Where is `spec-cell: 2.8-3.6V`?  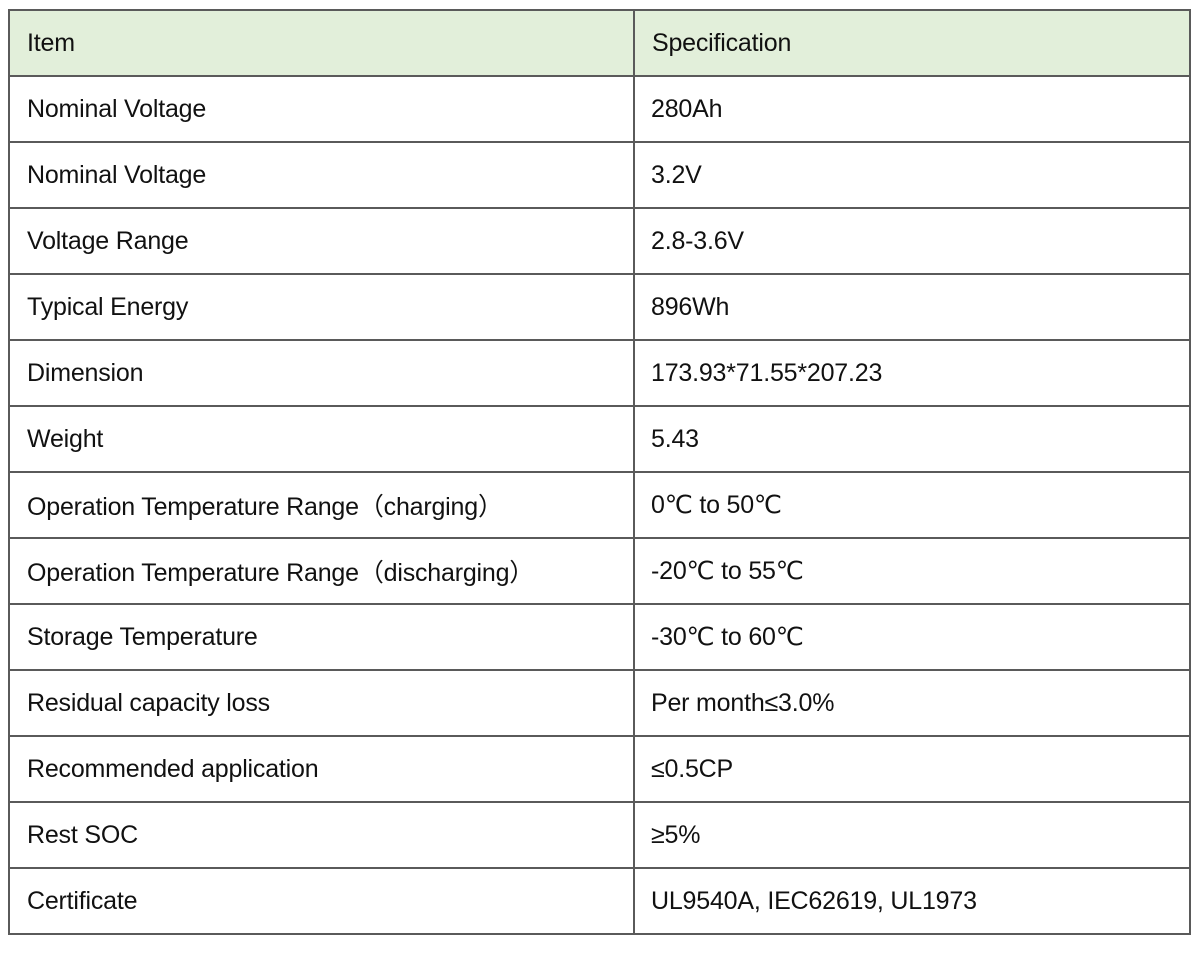
spec-cell: 2.8-3.6V is located at coordinates (912, 241).